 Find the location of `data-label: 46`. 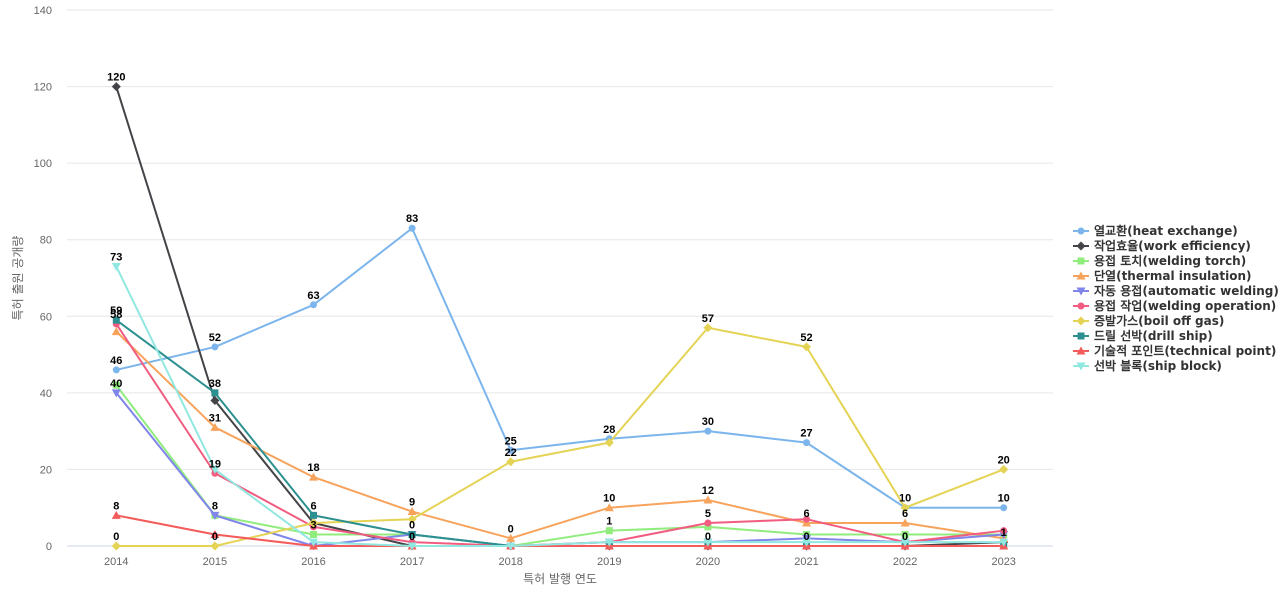

data-label: 46 is located at coordinates (116, 361).